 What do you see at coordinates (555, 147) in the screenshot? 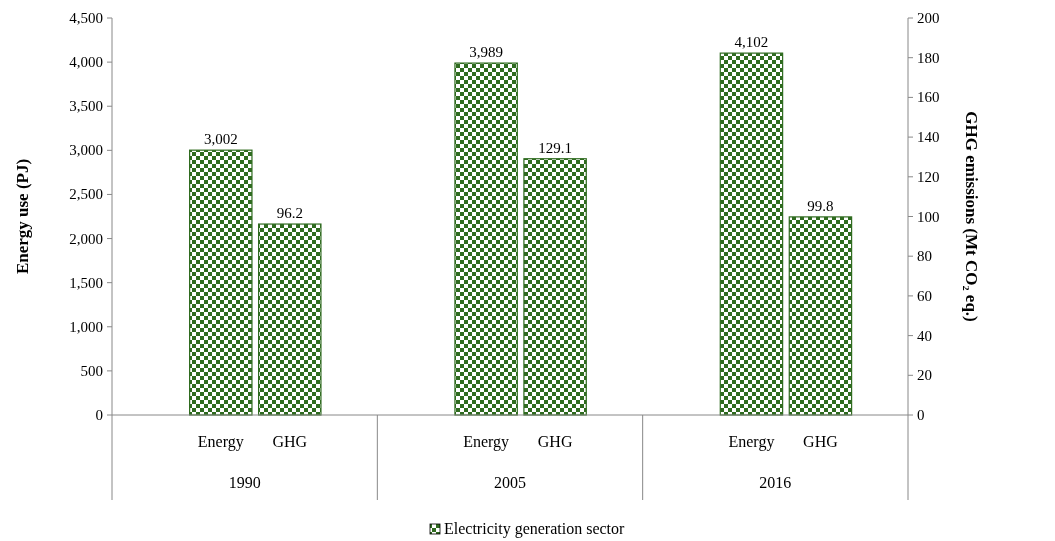
I see `data-label: 129.1` at bounding box center [555, 147].